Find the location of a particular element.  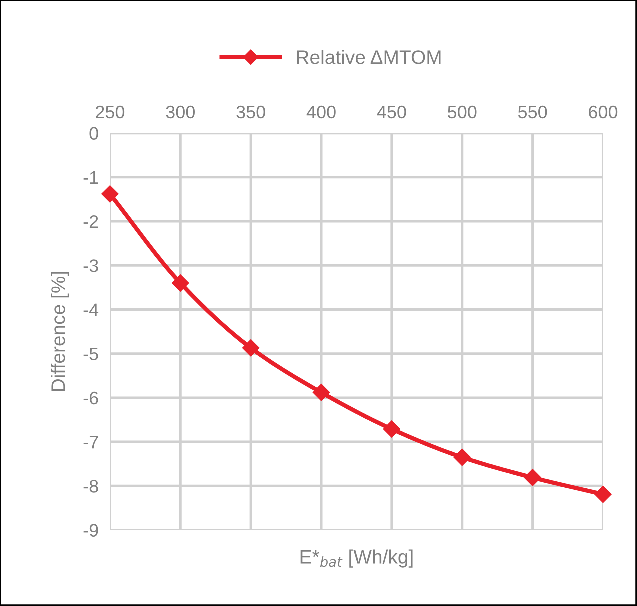

y-tick-label: -3 is located at coordinates (91, 266).